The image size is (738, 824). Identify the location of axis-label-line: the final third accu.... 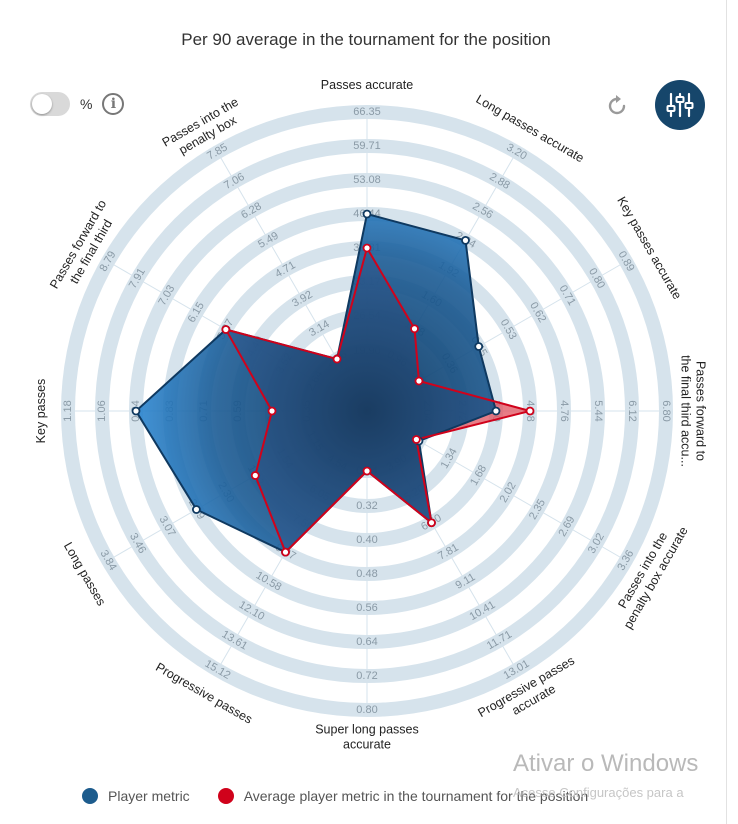
(686, 411).